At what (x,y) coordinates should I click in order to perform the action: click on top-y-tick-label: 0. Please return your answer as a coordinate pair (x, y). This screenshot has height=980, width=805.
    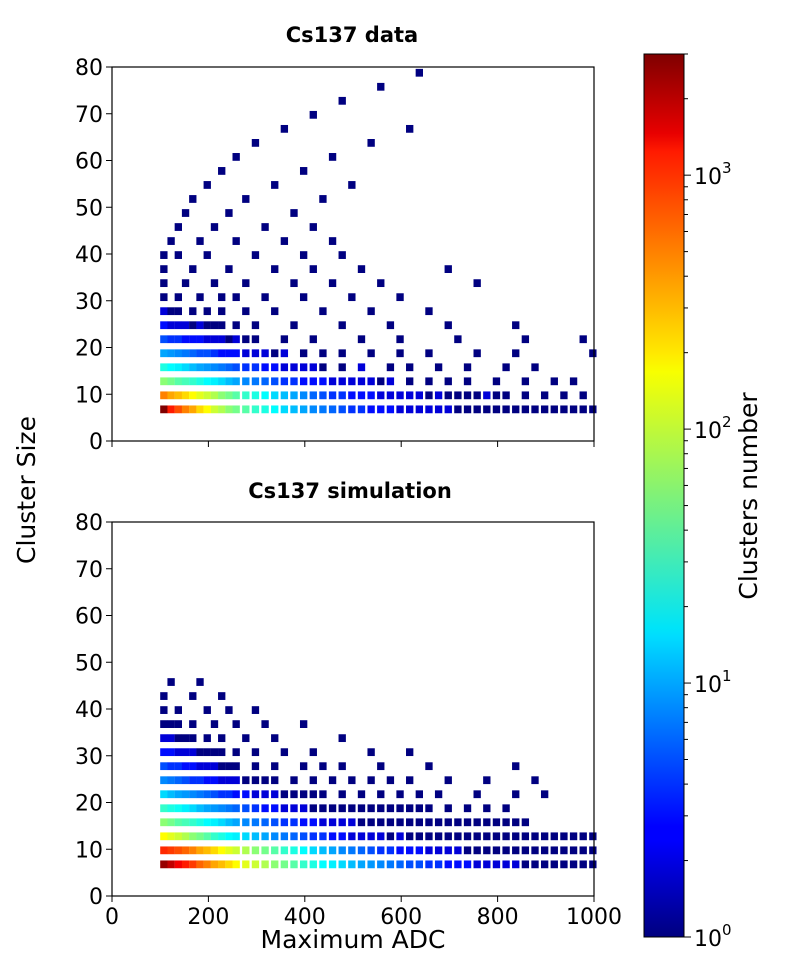
    Looking at the image, I should click on (96, 442).